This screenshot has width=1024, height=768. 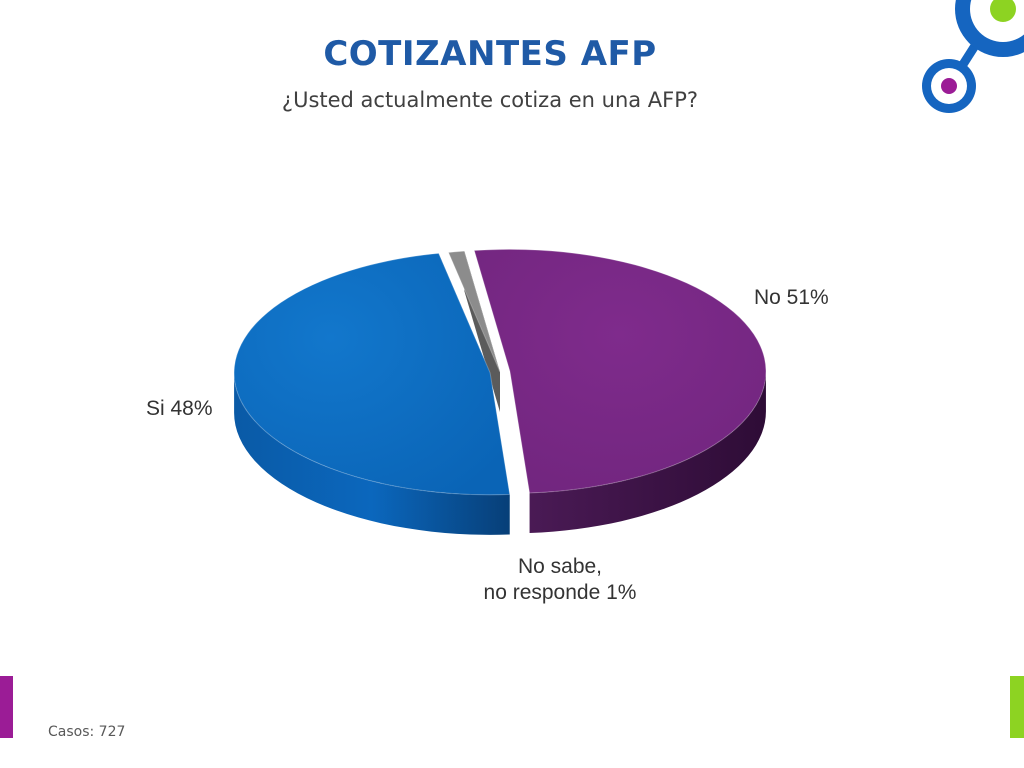 What do you see at coordinates (179, 408) in the screenshot?
I see `data-label-si: Si 48%` at bounding box center [179, 408].